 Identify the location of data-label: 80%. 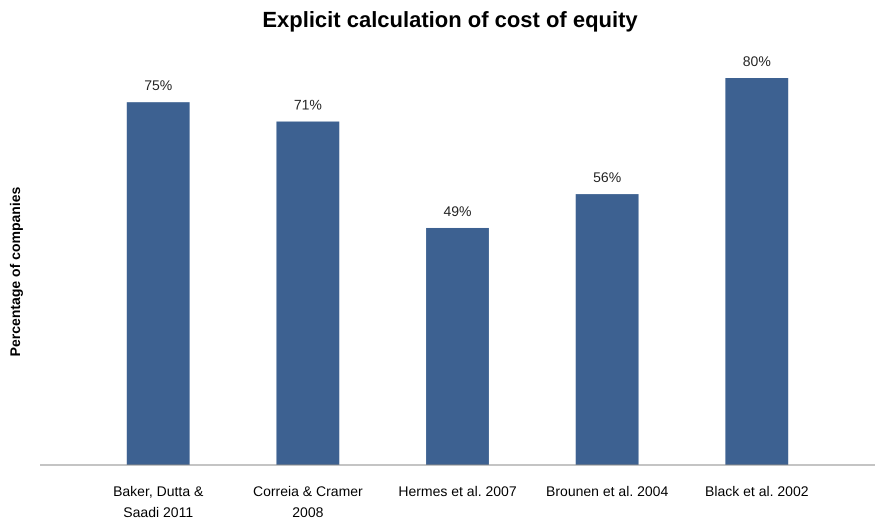
(756, 61).